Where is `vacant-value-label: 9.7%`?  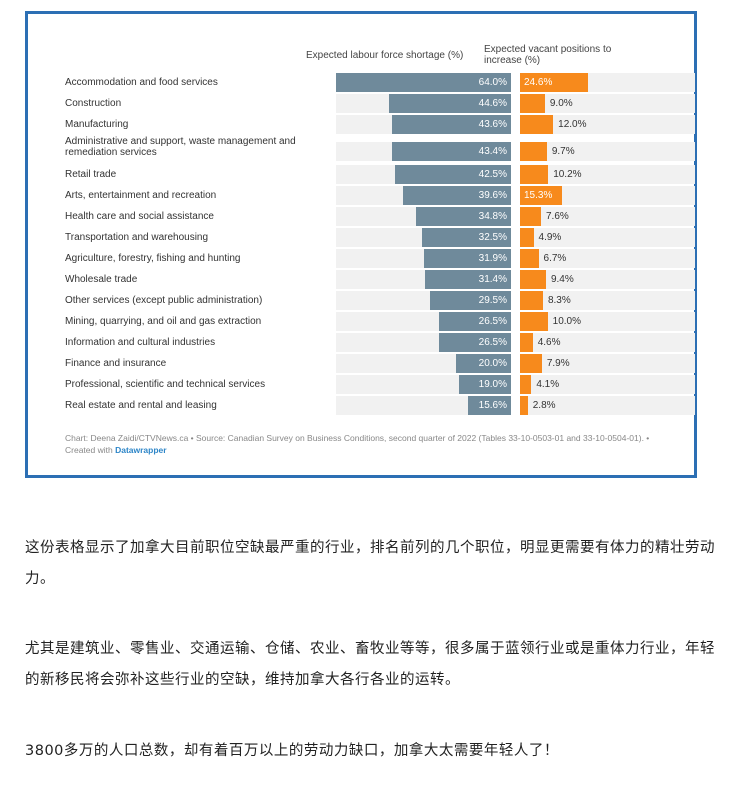
vacant-value-label: 9.7% is located at coordinates (563, 151).